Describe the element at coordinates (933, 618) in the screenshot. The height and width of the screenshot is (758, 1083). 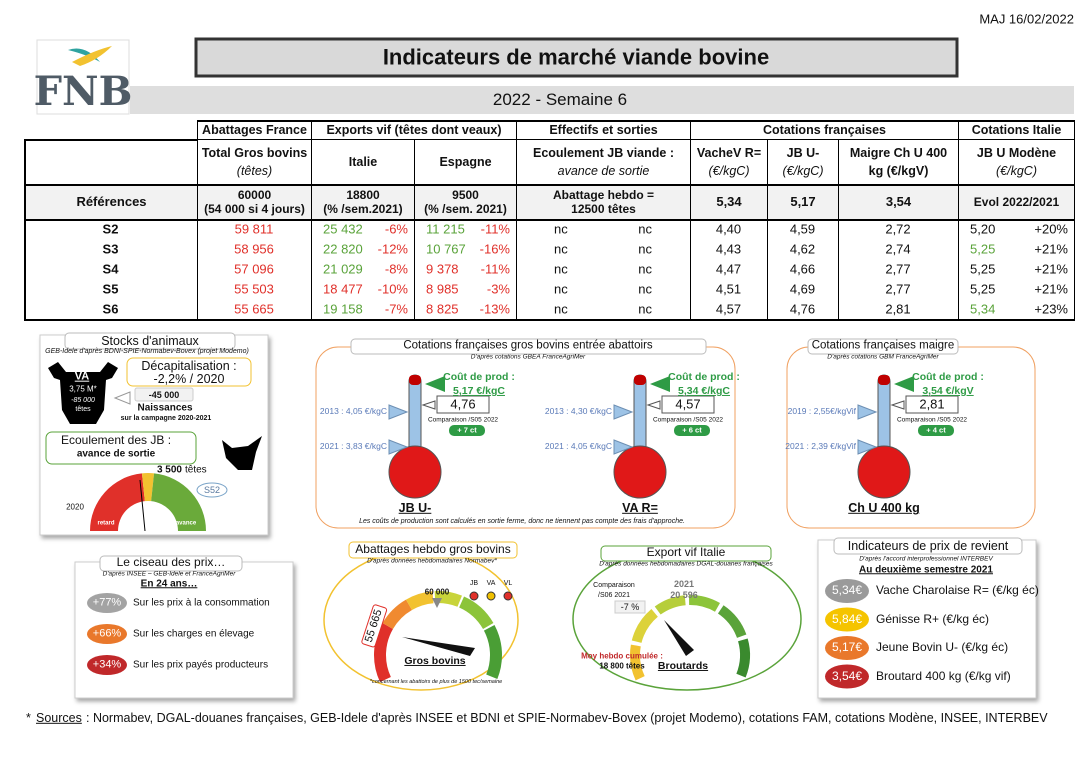
I see `item-text: Génisse R+ (€/kg éc)` at that location.